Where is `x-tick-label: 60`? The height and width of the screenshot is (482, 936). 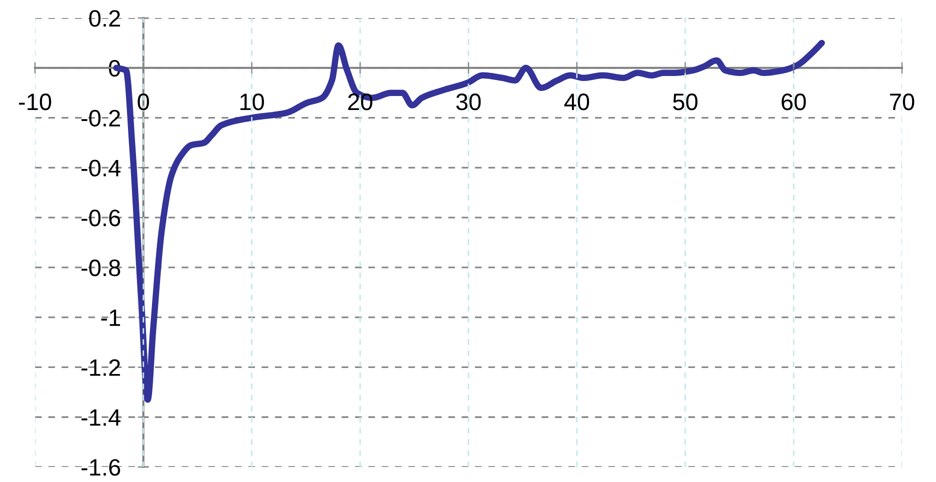
x-tick-label: 60 is located at coordinates (794, 102).